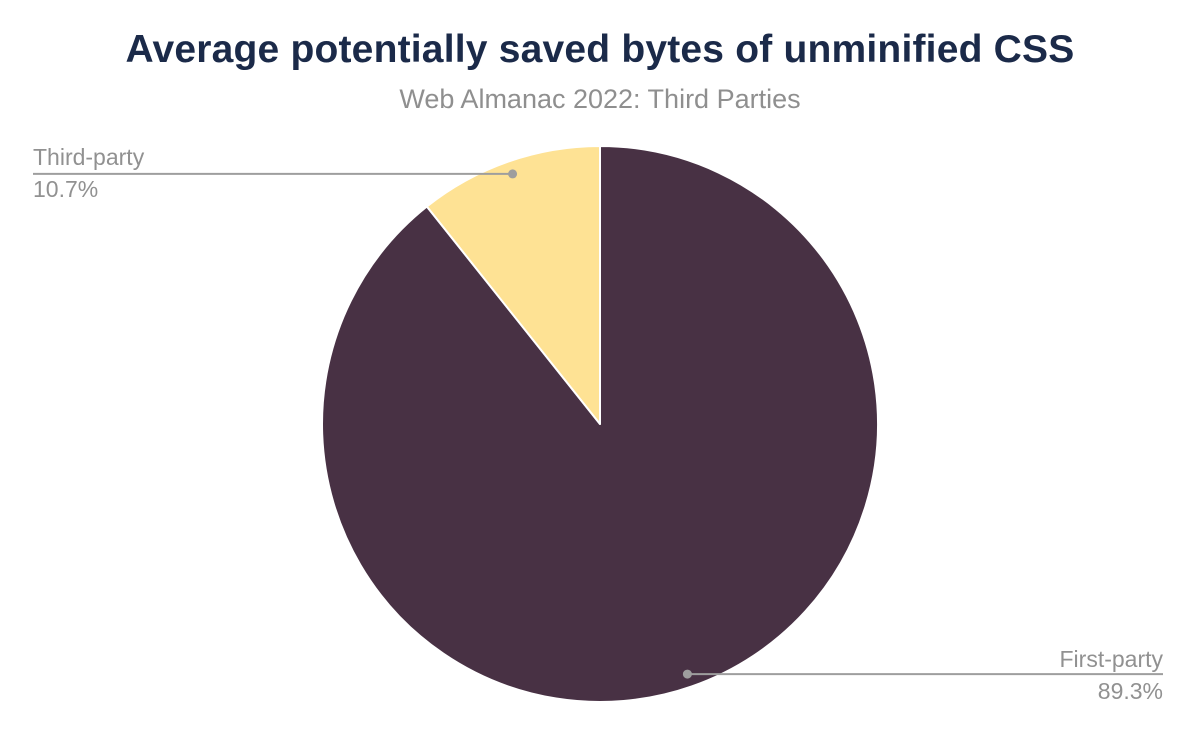  What do you see at coordinates (513, 174) in the screenshot?
I see `leader-dot-third-party` at bounding box center [513, 174].